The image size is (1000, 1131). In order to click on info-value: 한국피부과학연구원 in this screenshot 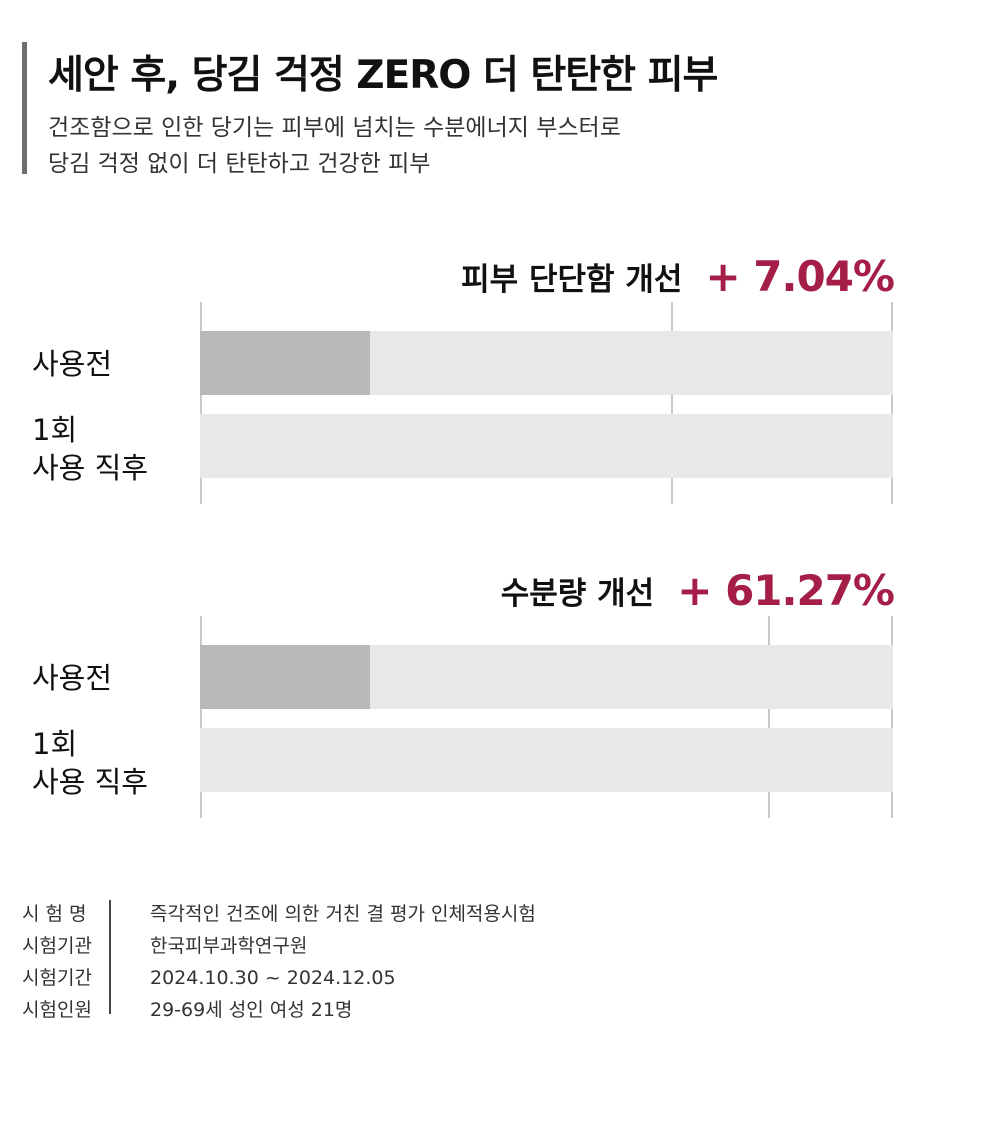, I will do `click(229, 946)`.